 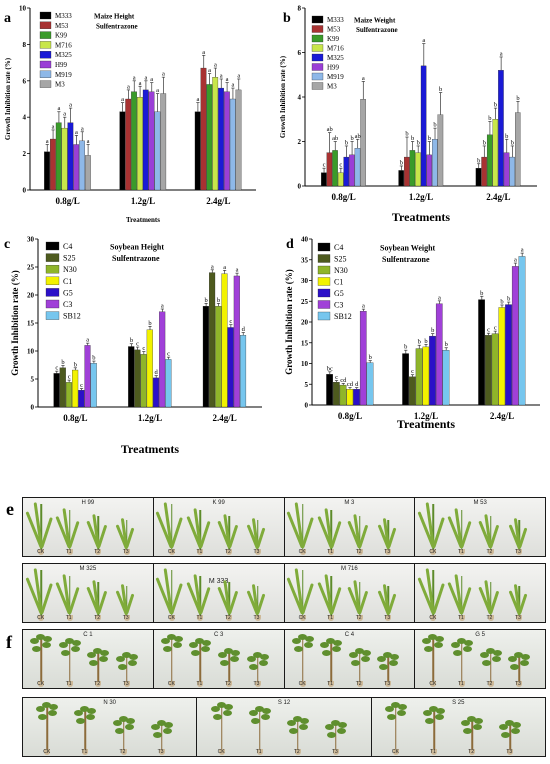 I want to click on variety-label: C 3, so click(x=218, y=635).